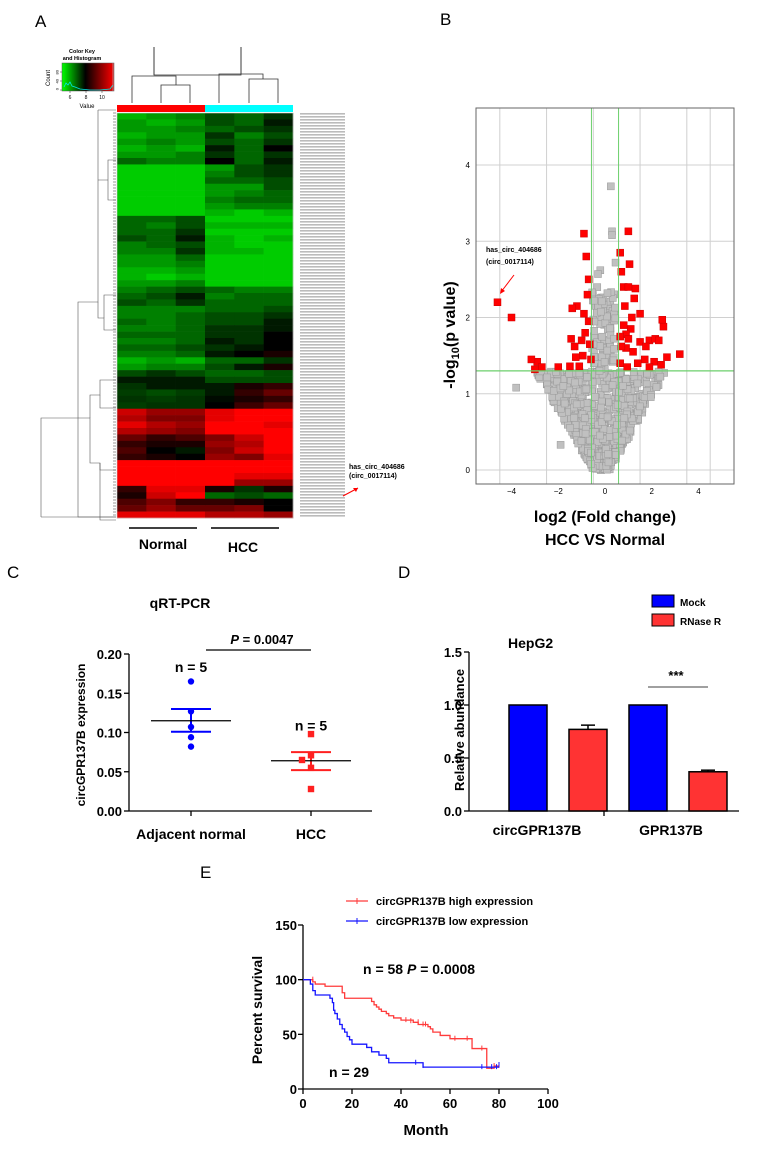 This screenshot has height=1152, width=776. What do you see at coordinates (57, 71) in the screenshot?
I see `color-key-ytick-label: 80` at bounding box center [57, 71].